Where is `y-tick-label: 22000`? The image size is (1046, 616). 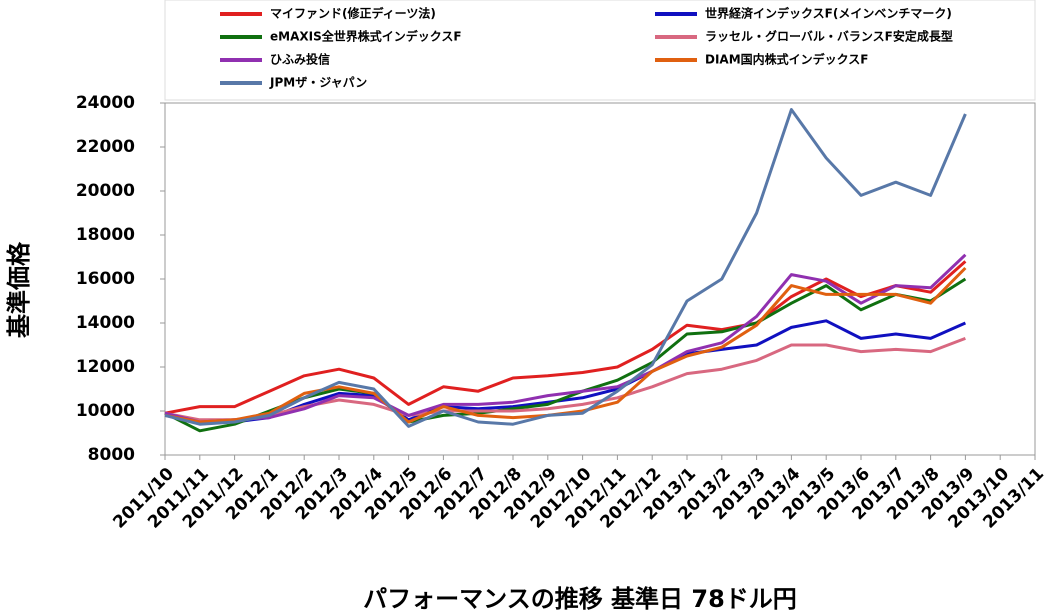
y-tick-label: 22000 is located at coordinates (105, 147).